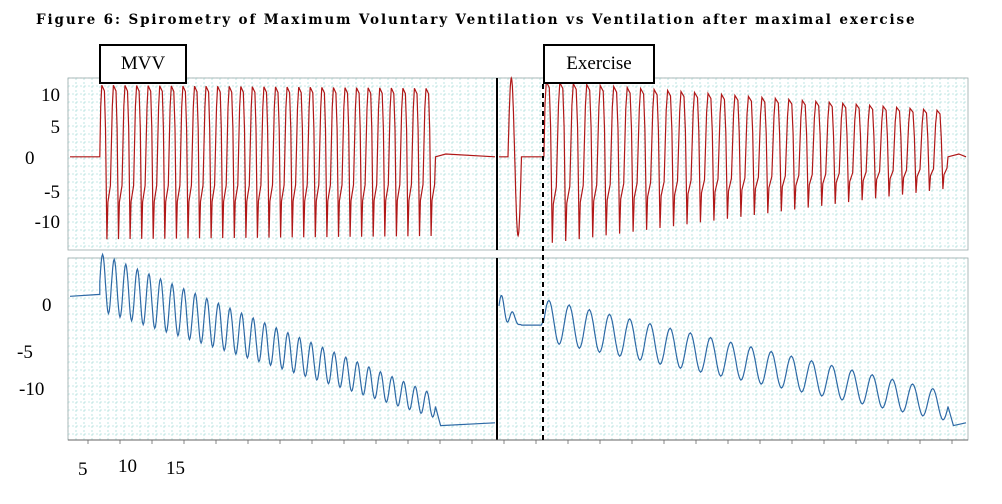  Describe the element at coordinates (283, 162) in the screenshot. I see `volume-trace-mvv` at that location.